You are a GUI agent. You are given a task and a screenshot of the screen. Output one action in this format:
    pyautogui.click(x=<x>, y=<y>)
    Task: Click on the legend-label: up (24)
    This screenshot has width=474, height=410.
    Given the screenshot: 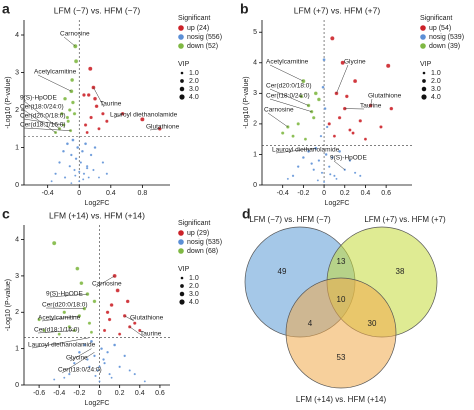 What is the action you would take?
    pyautogui.click(x=198, y=28)
    